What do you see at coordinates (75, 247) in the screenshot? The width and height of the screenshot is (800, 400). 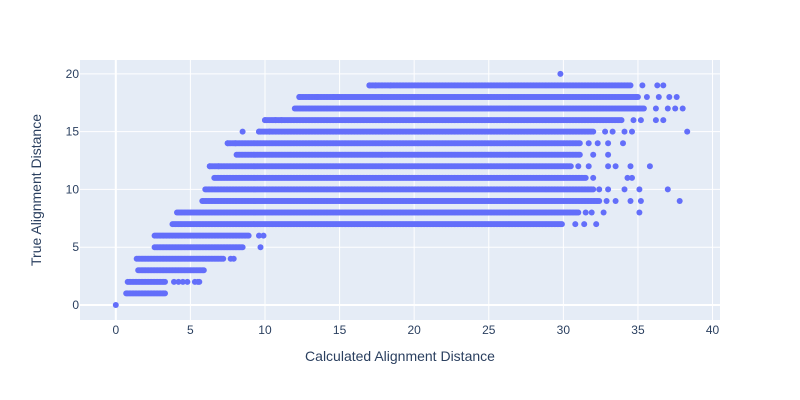 I see `y-tick-label: 5` at bounding box center [75, 247].